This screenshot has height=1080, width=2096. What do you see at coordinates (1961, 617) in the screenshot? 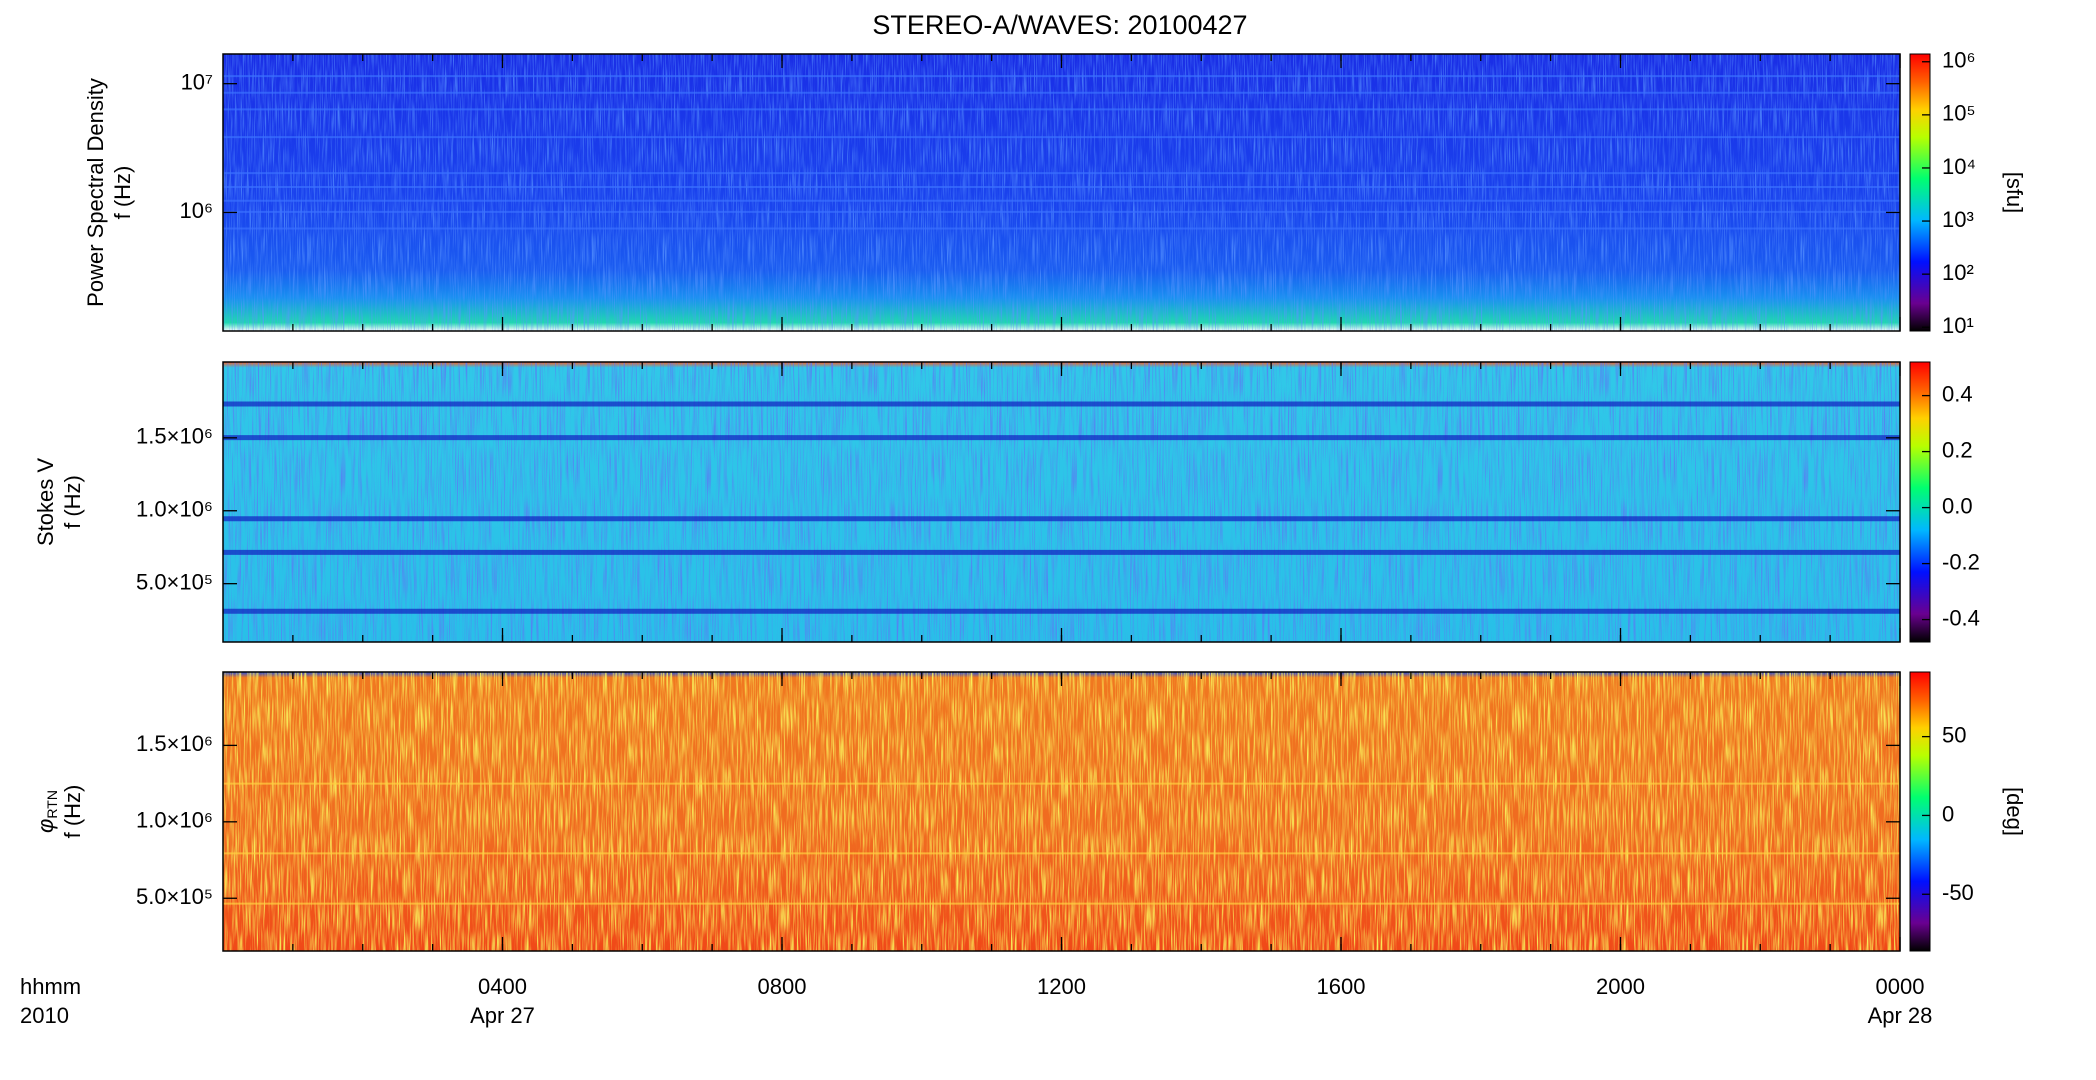
I see `colorbar-tick-label: -0.4` at bounding box center [1961, 617].